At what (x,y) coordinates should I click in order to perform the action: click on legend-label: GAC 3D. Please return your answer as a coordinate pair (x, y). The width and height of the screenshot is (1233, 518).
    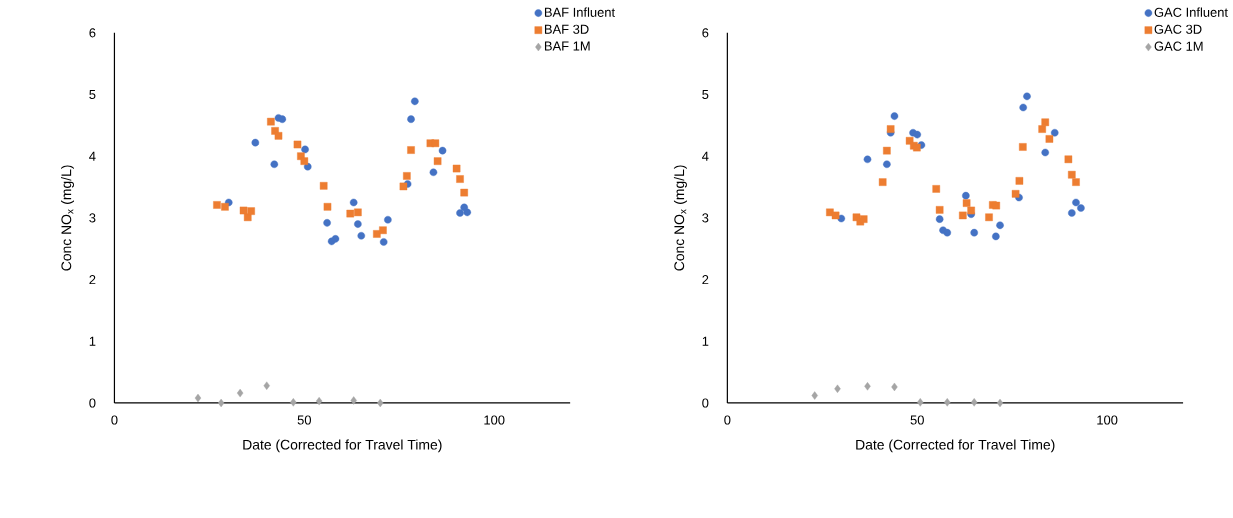
    Looking at the image, I should click on (1178, 29).